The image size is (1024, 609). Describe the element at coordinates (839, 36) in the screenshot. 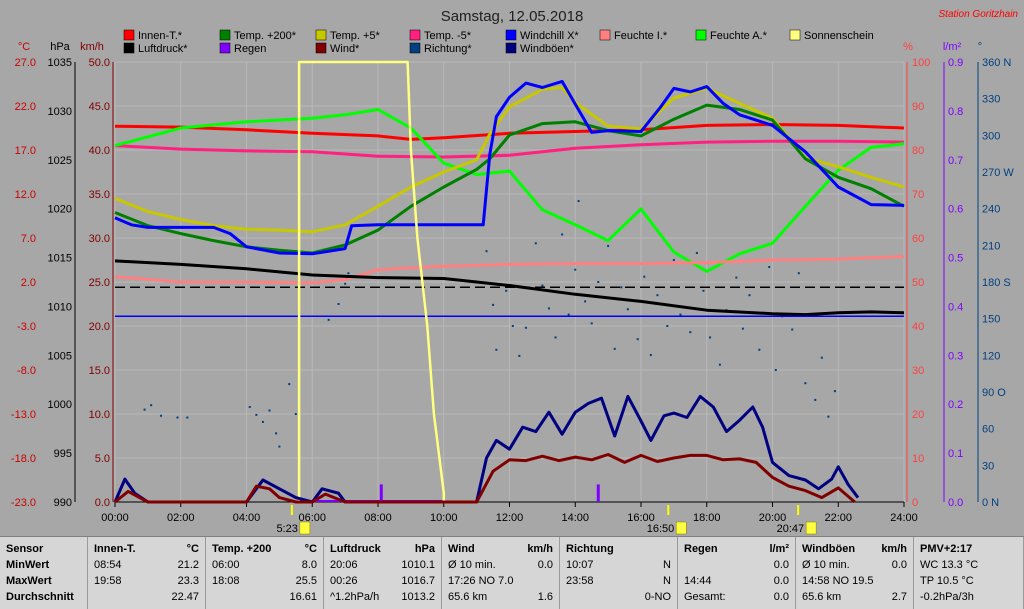

I see `legend-label-sonnenschein: Sonnenschein` at that location.